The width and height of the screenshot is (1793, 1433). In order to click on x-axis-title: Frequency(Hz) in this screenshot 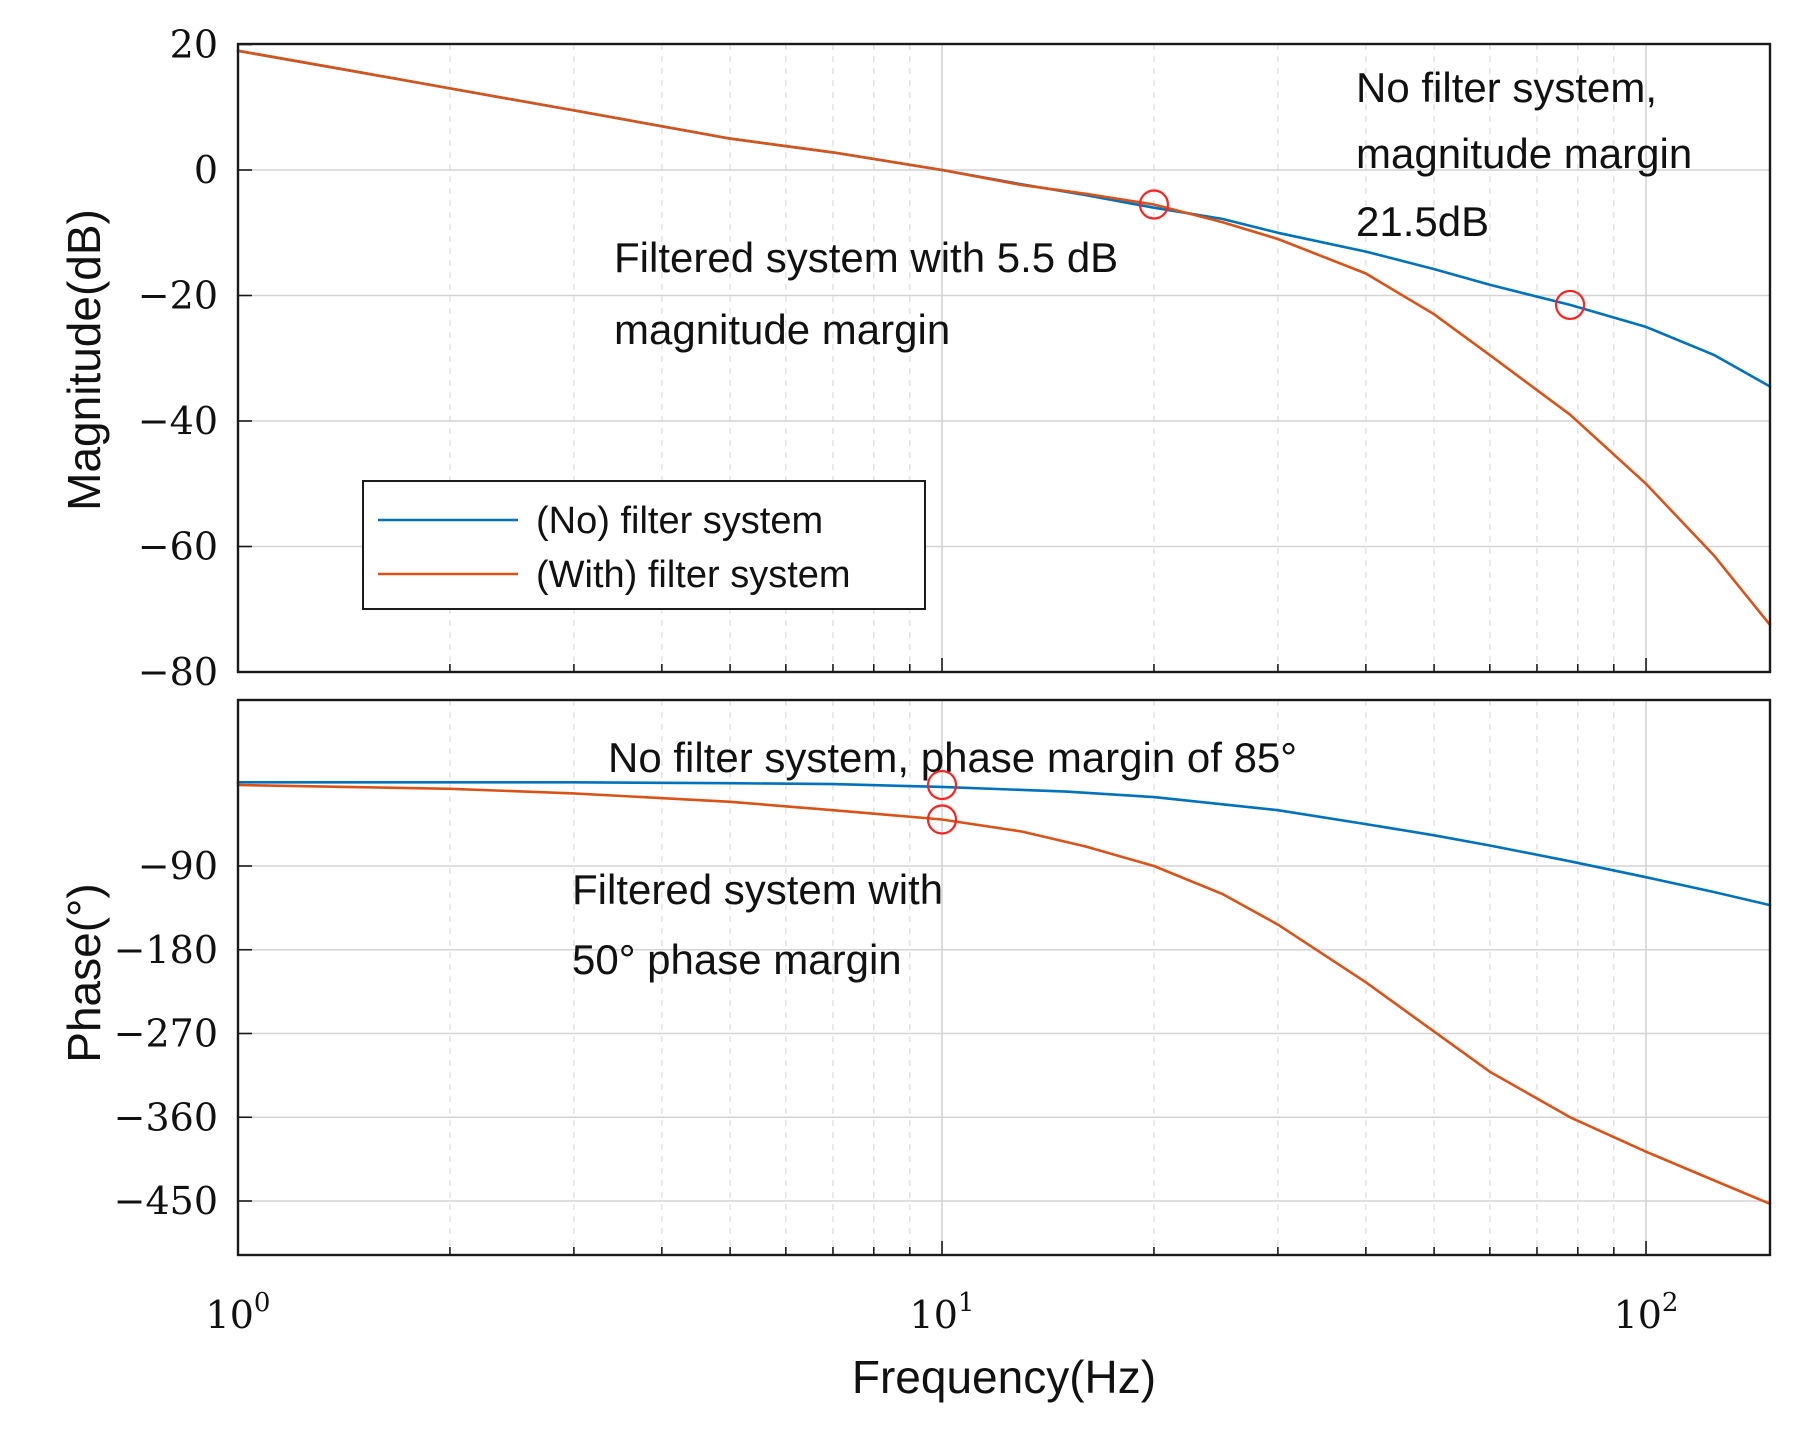, I will do `click(1004, 1377)`.